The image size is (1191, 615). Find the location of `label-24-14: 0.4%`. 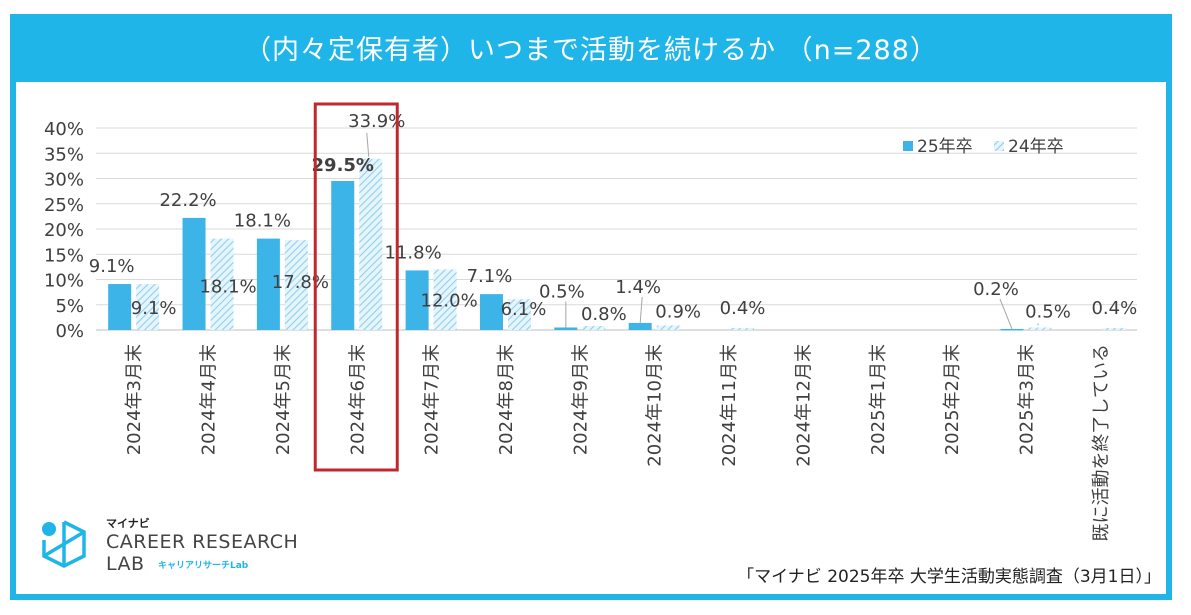

label-24-14: 0.4% is located at coordinates (1114, 308).